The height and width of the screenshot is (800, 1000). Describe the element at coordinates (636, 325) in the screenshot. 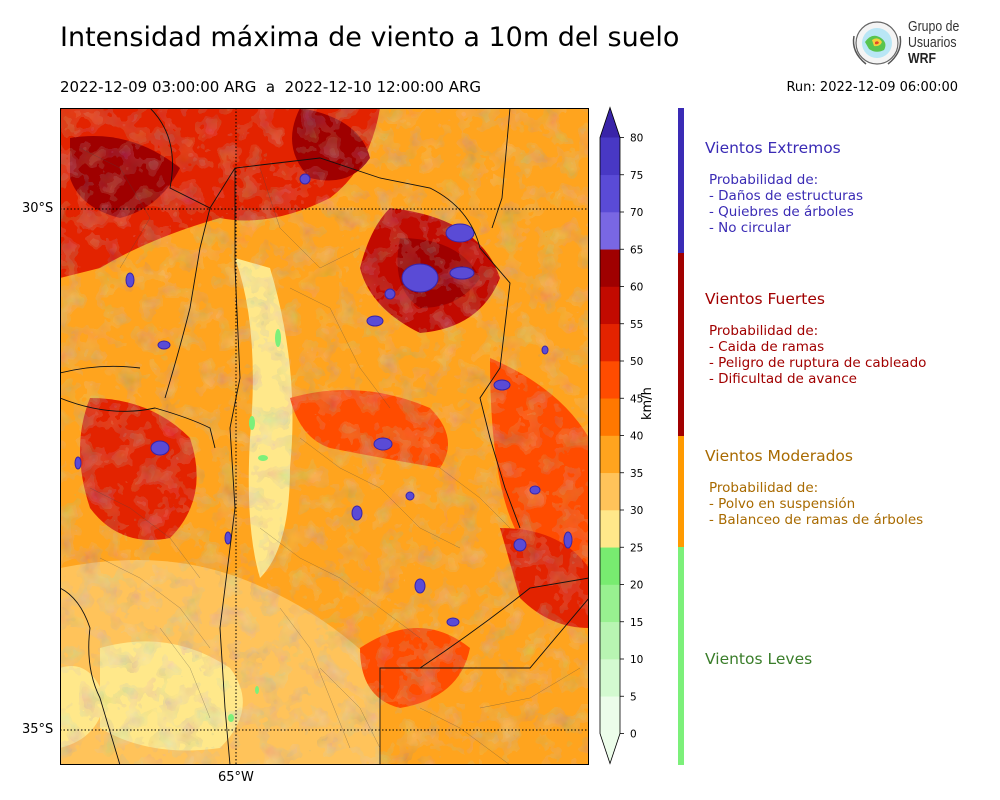

I see `colorbar-tick-label: 55` at that location.